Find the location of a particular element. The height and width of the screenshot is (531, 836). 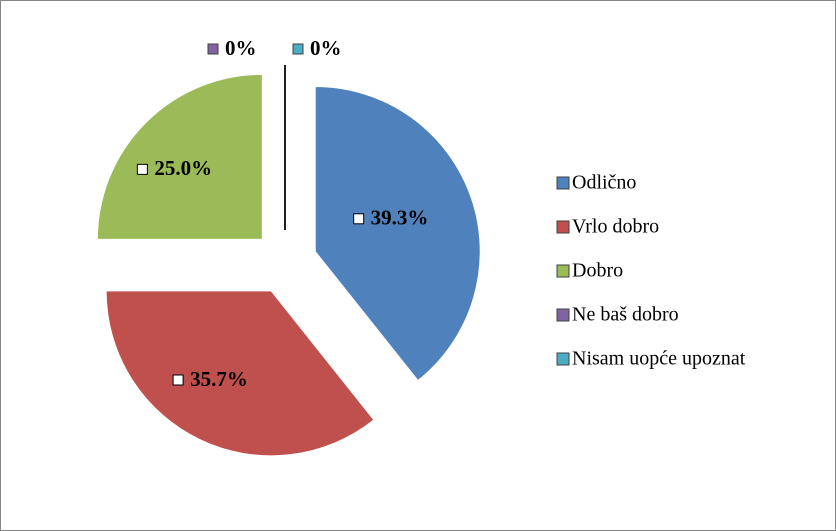

data-label: 39.3% is located at coordinates (400, 218).